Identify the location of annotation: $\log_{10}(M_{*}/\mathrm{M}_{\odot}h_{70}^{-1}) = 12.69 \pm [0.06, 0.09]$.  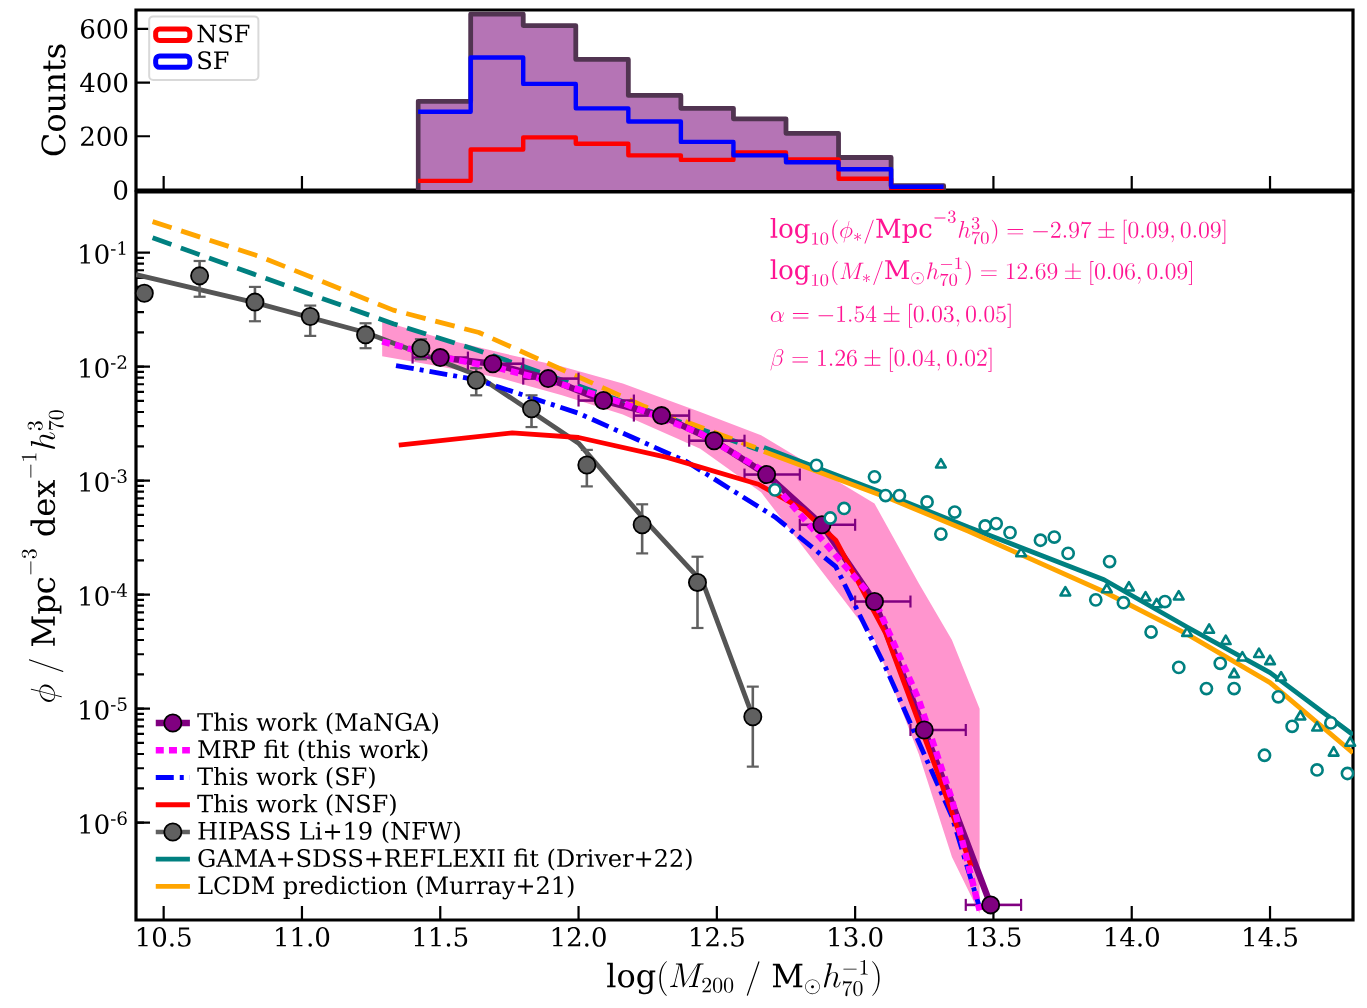
(981, 272).